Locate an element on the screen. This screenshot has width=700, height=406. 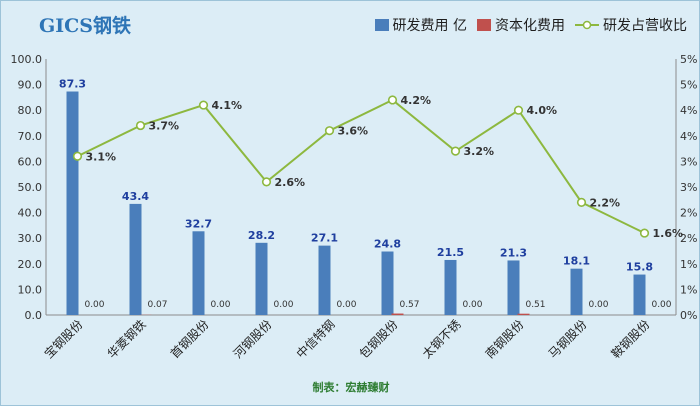
data-label-rd-ratio: 4.0% is located at coordinates (542, 110).